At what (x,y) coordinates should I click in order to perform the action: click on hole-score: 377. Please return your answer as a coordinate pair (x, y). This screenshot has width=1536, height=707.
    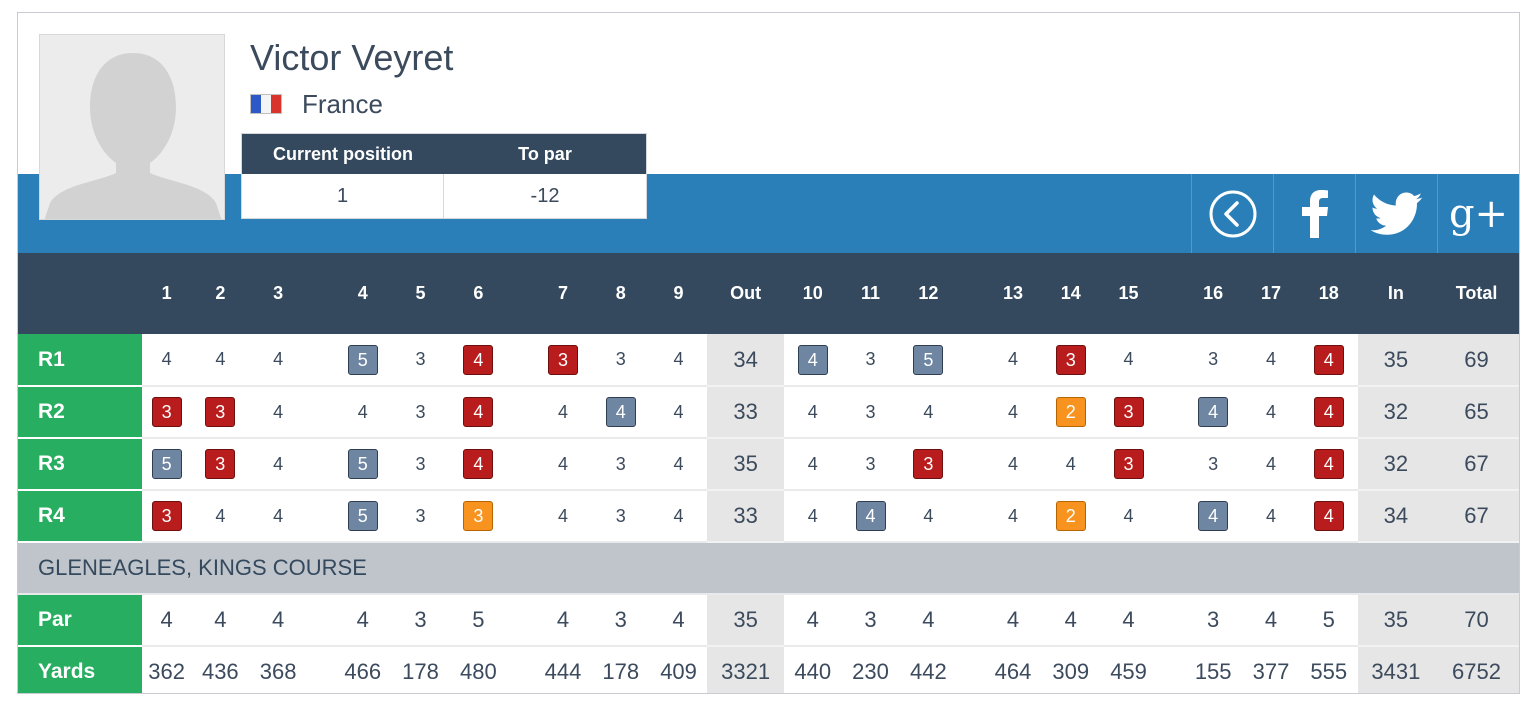
    Looking at the image, I should click on (1271, 669).